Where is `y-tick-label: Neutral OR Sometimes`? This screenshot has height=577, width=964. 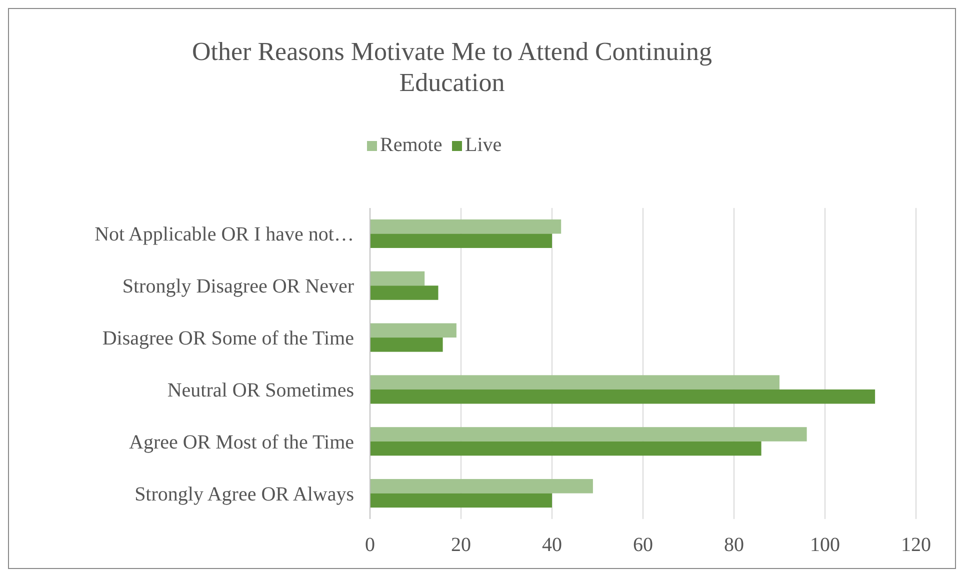
y-tick-label: Neutral OR Sometimes is located at coordinates (260, 390).